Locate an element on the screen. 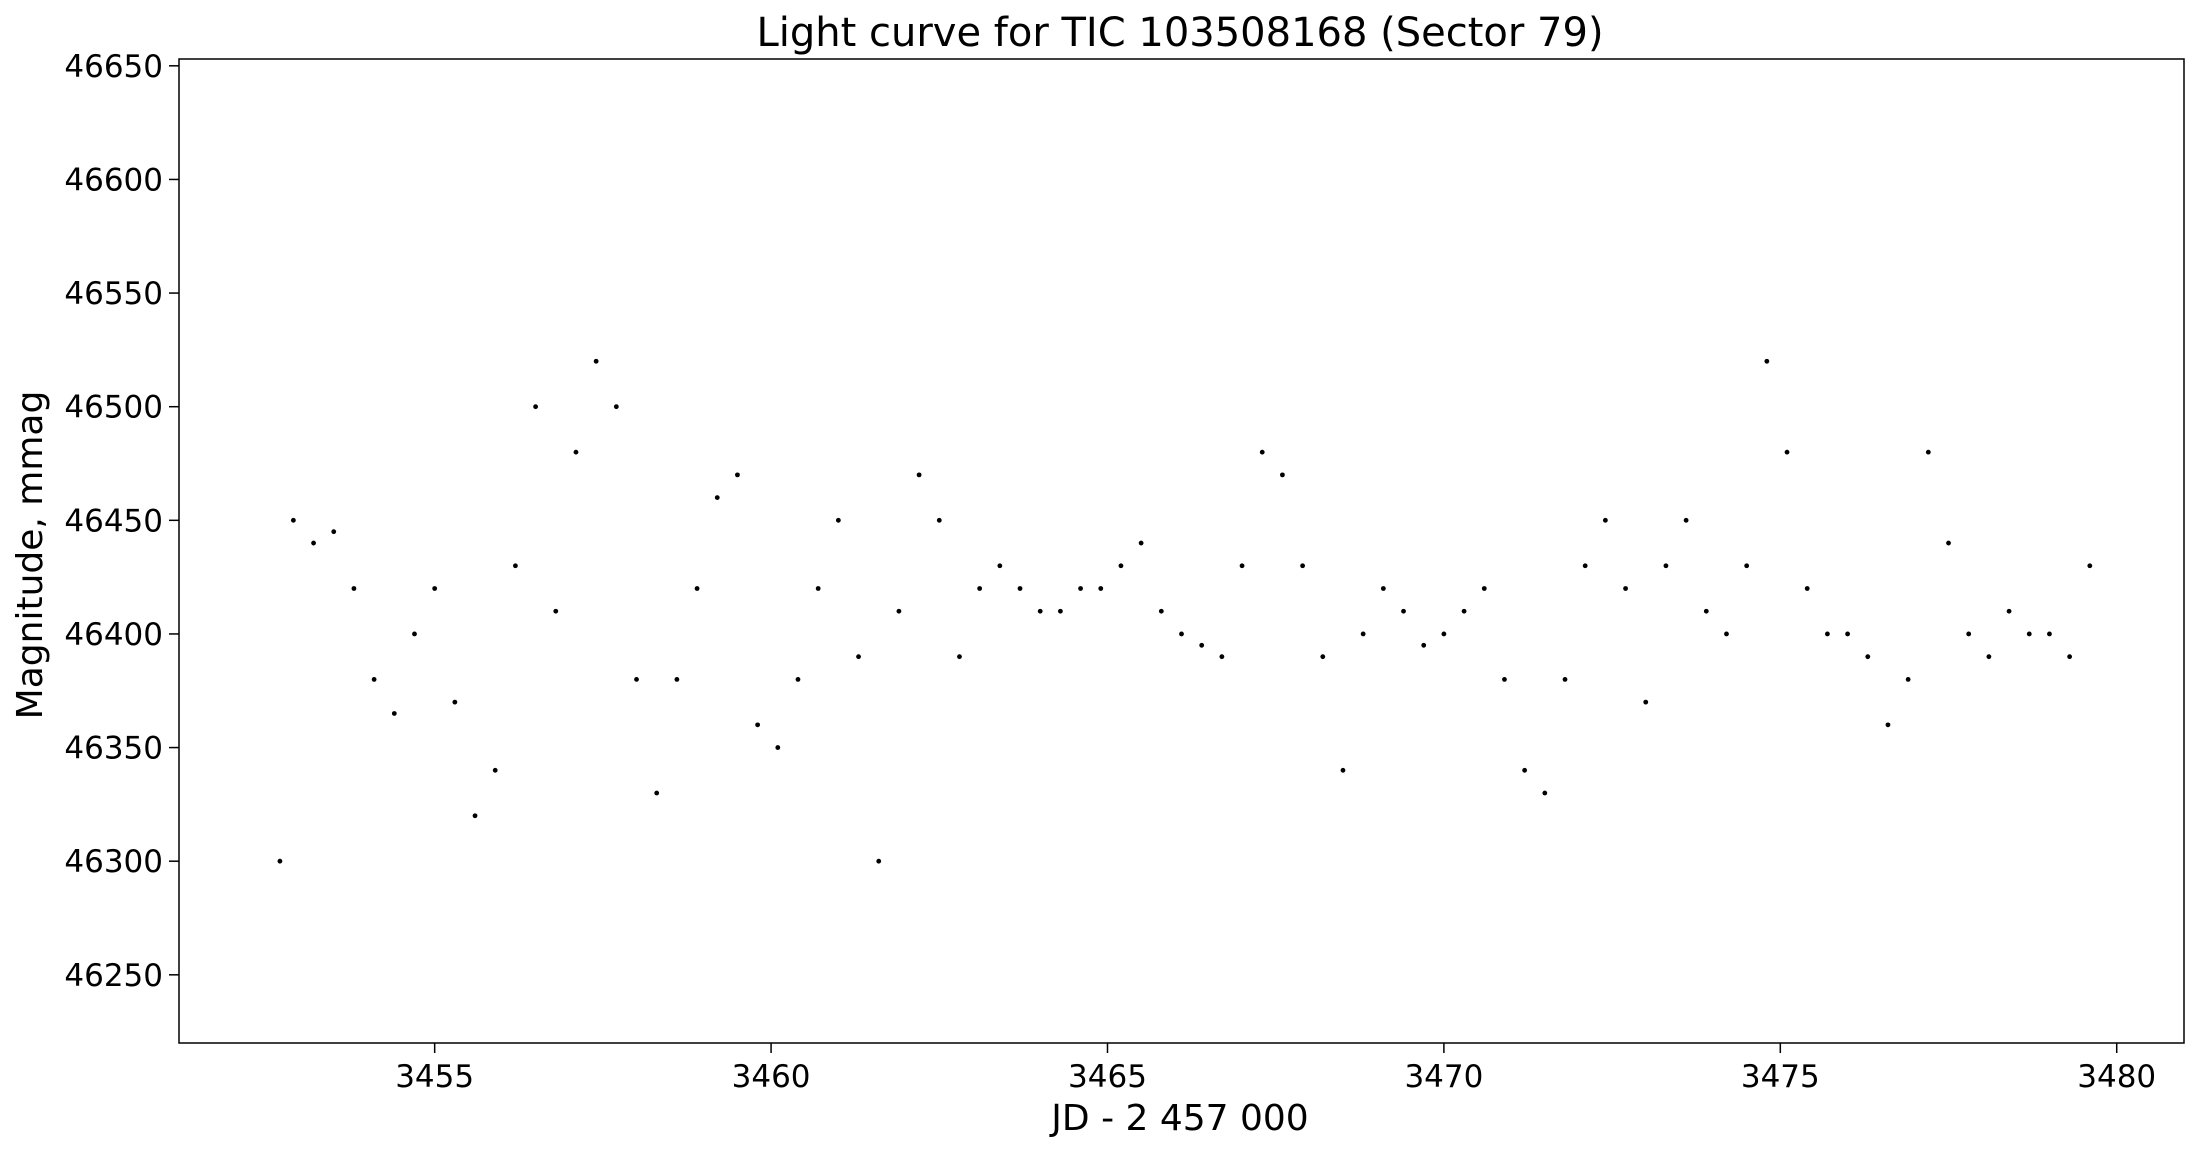 The image size is (2198, 1152). y-tick-label: 46400 is located at coordinates (113, 635).